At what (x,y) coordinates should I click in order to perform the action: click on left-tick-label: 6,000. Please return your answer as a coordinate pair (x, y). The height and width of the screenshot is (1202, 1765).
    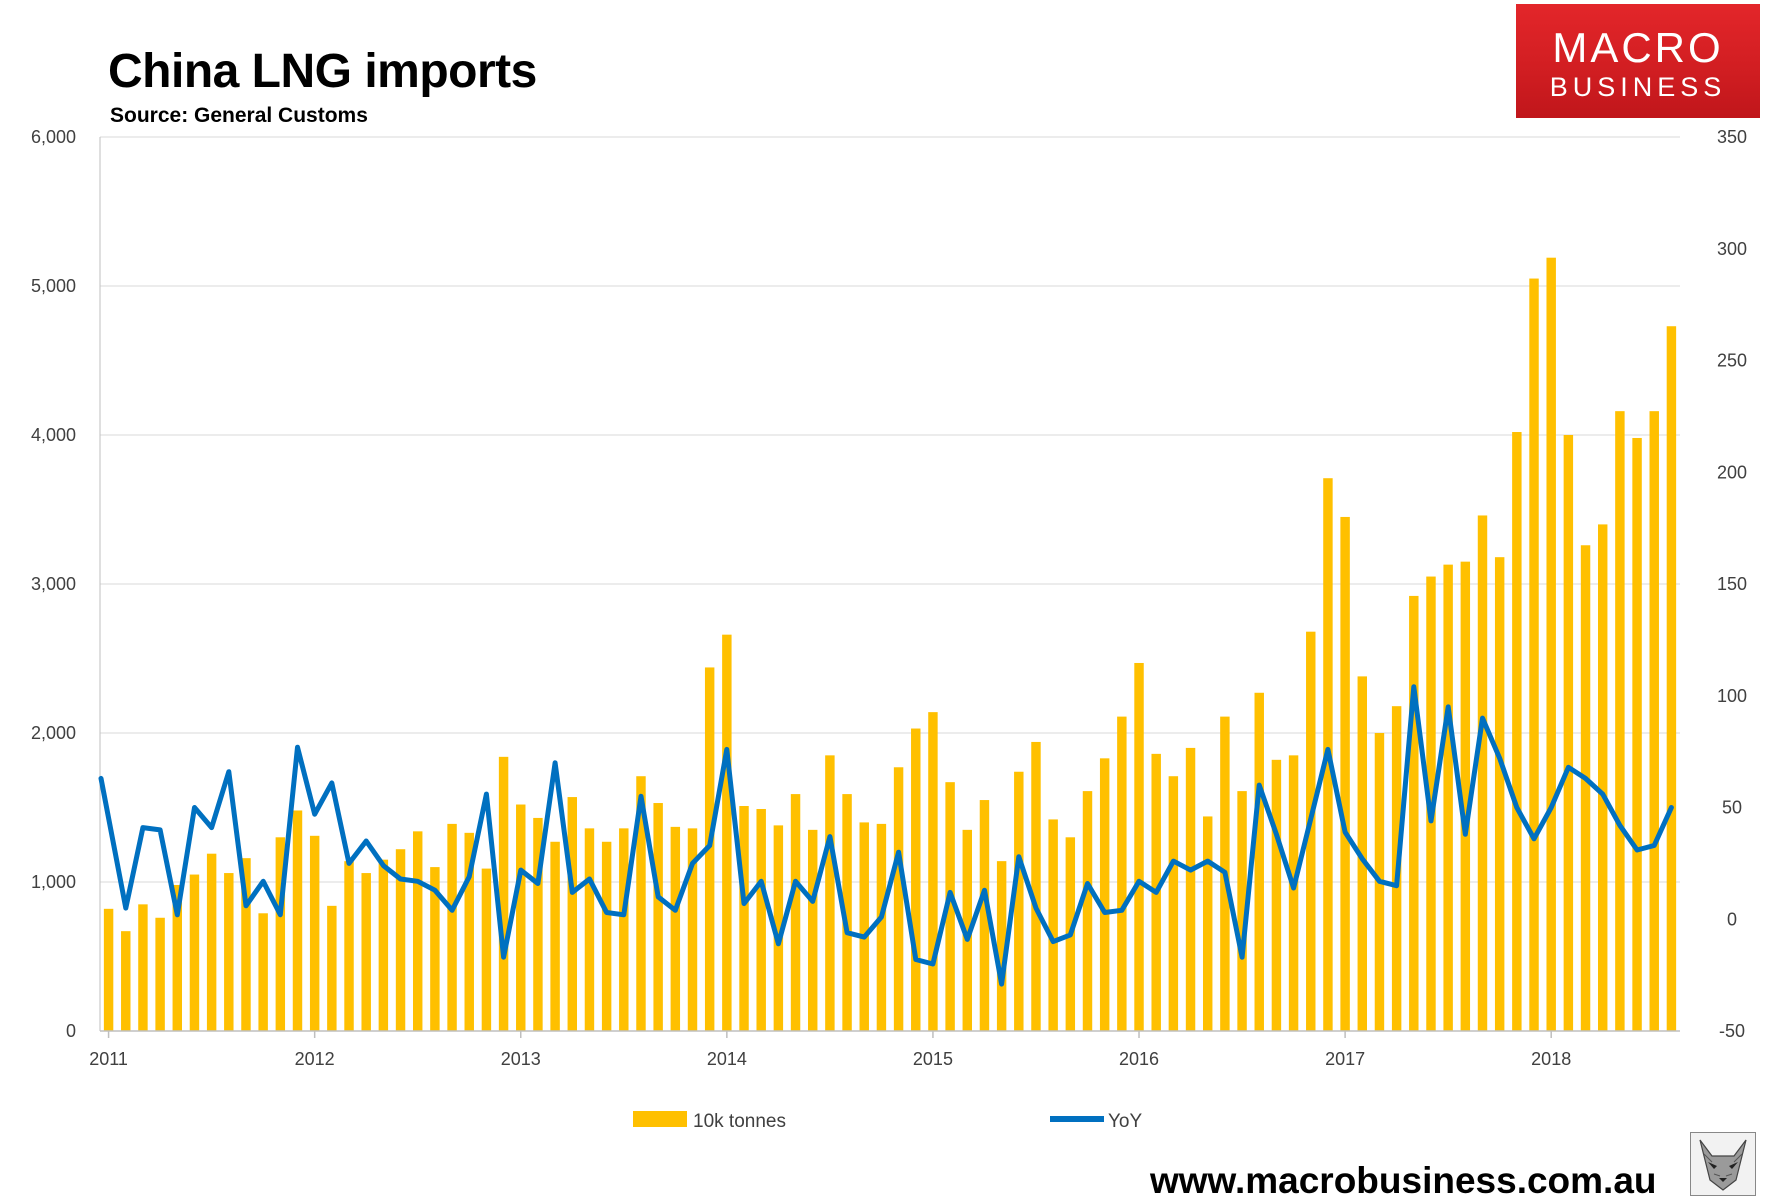
    Looking at the image, I should click on (53, 137).